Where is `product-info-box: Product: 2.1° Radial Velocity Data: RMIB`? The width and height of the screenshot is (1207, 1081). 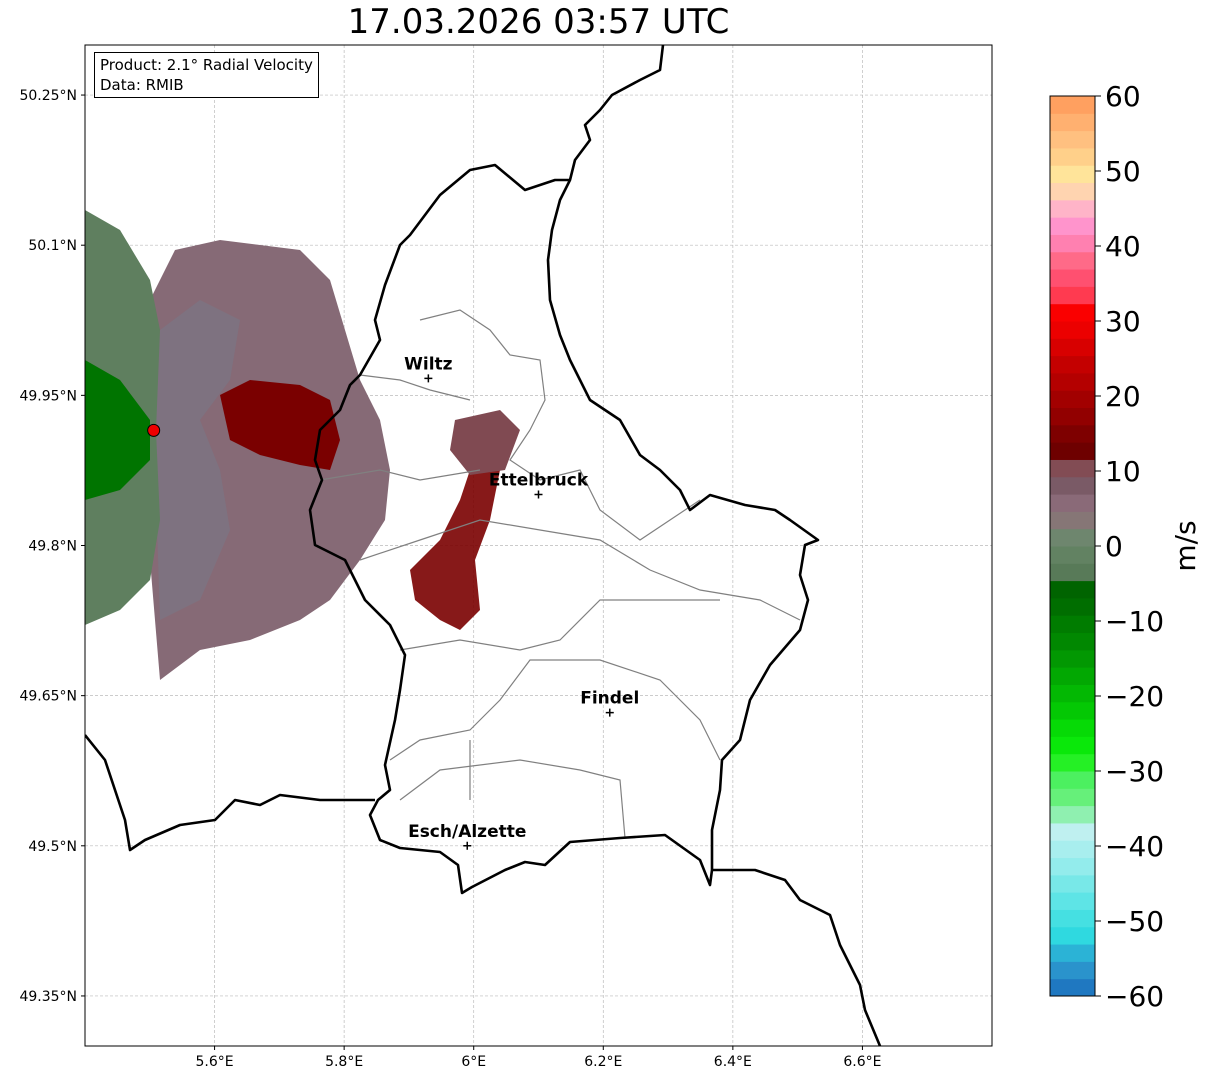
product-info-box: Product: 2.1° Radial Velocity Data: RMIB is located at coordinates (206, 75).